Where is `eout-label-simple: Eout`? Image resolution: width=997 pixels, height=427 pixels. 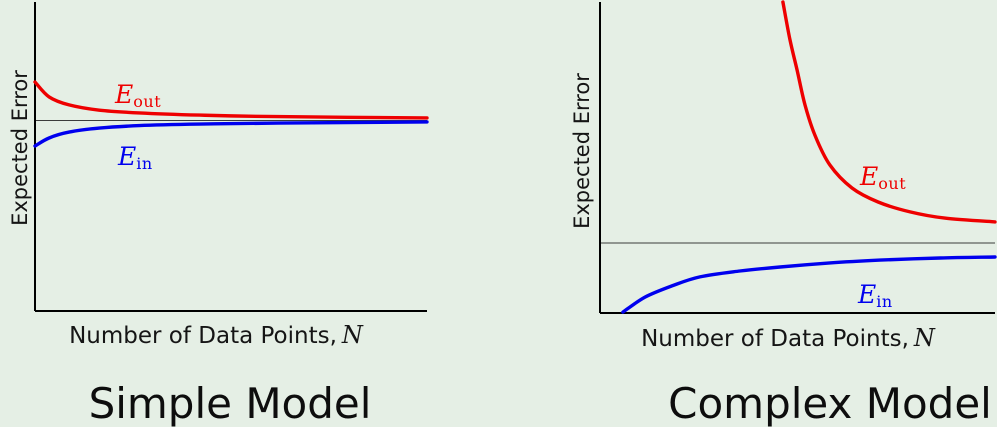
eout-label-simple: Eout is located at coordinates (138, 95).